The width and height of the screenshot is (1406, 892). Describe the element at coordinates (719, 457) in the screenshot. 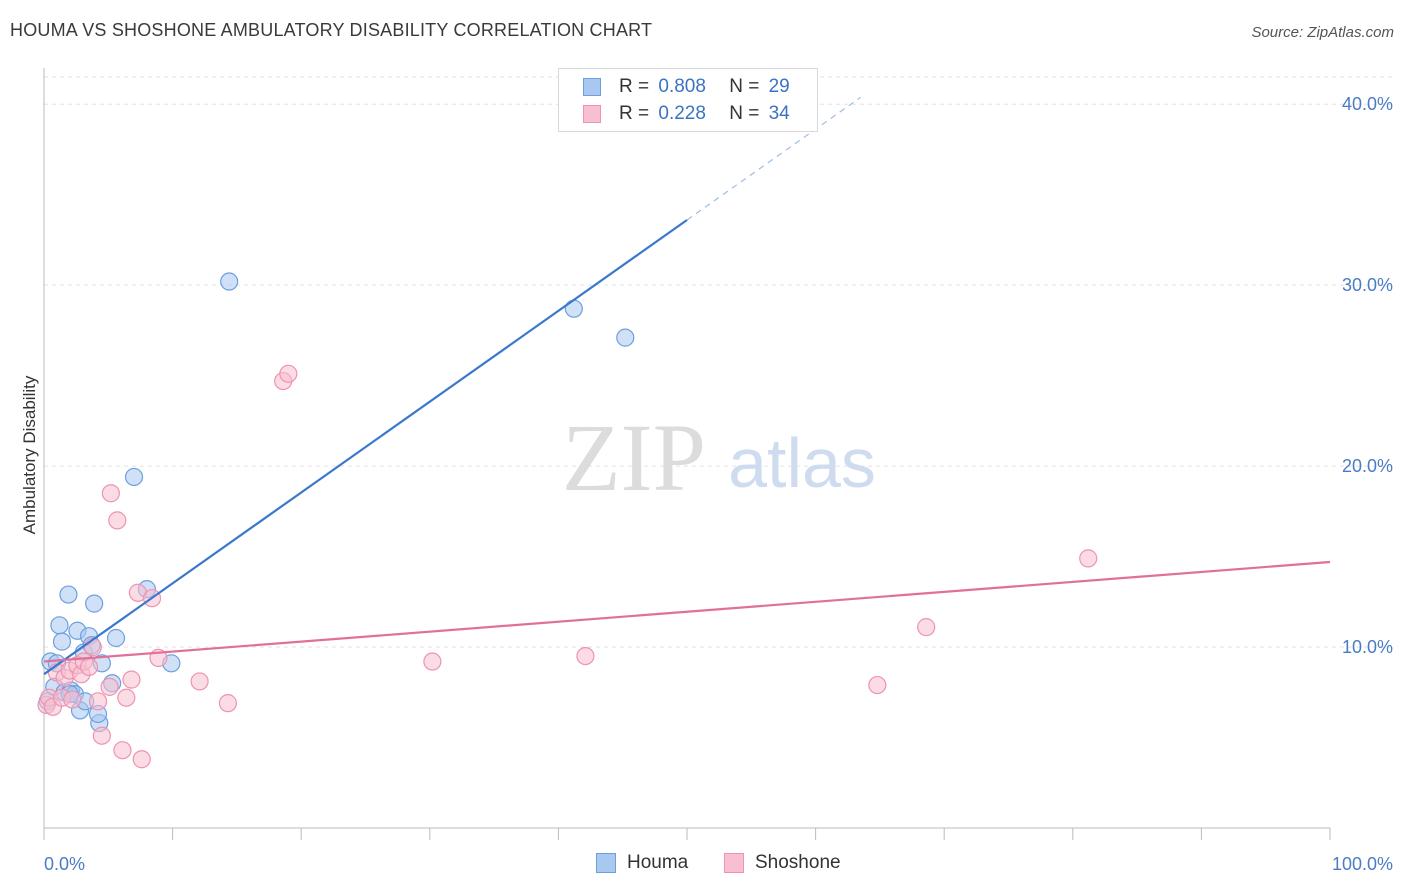

I see `watermark: ZIP atlas` at that location.